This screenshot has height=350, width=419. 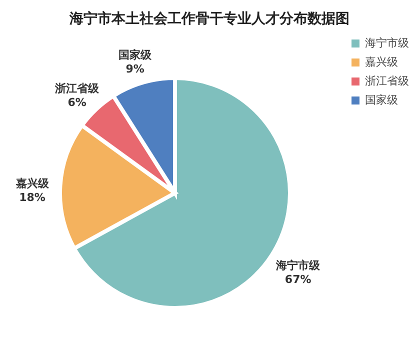 What do you see at coordinates (135, 55) in the screenshot?
I see `slice-label: 国家级` at bounding box center [135, 55].